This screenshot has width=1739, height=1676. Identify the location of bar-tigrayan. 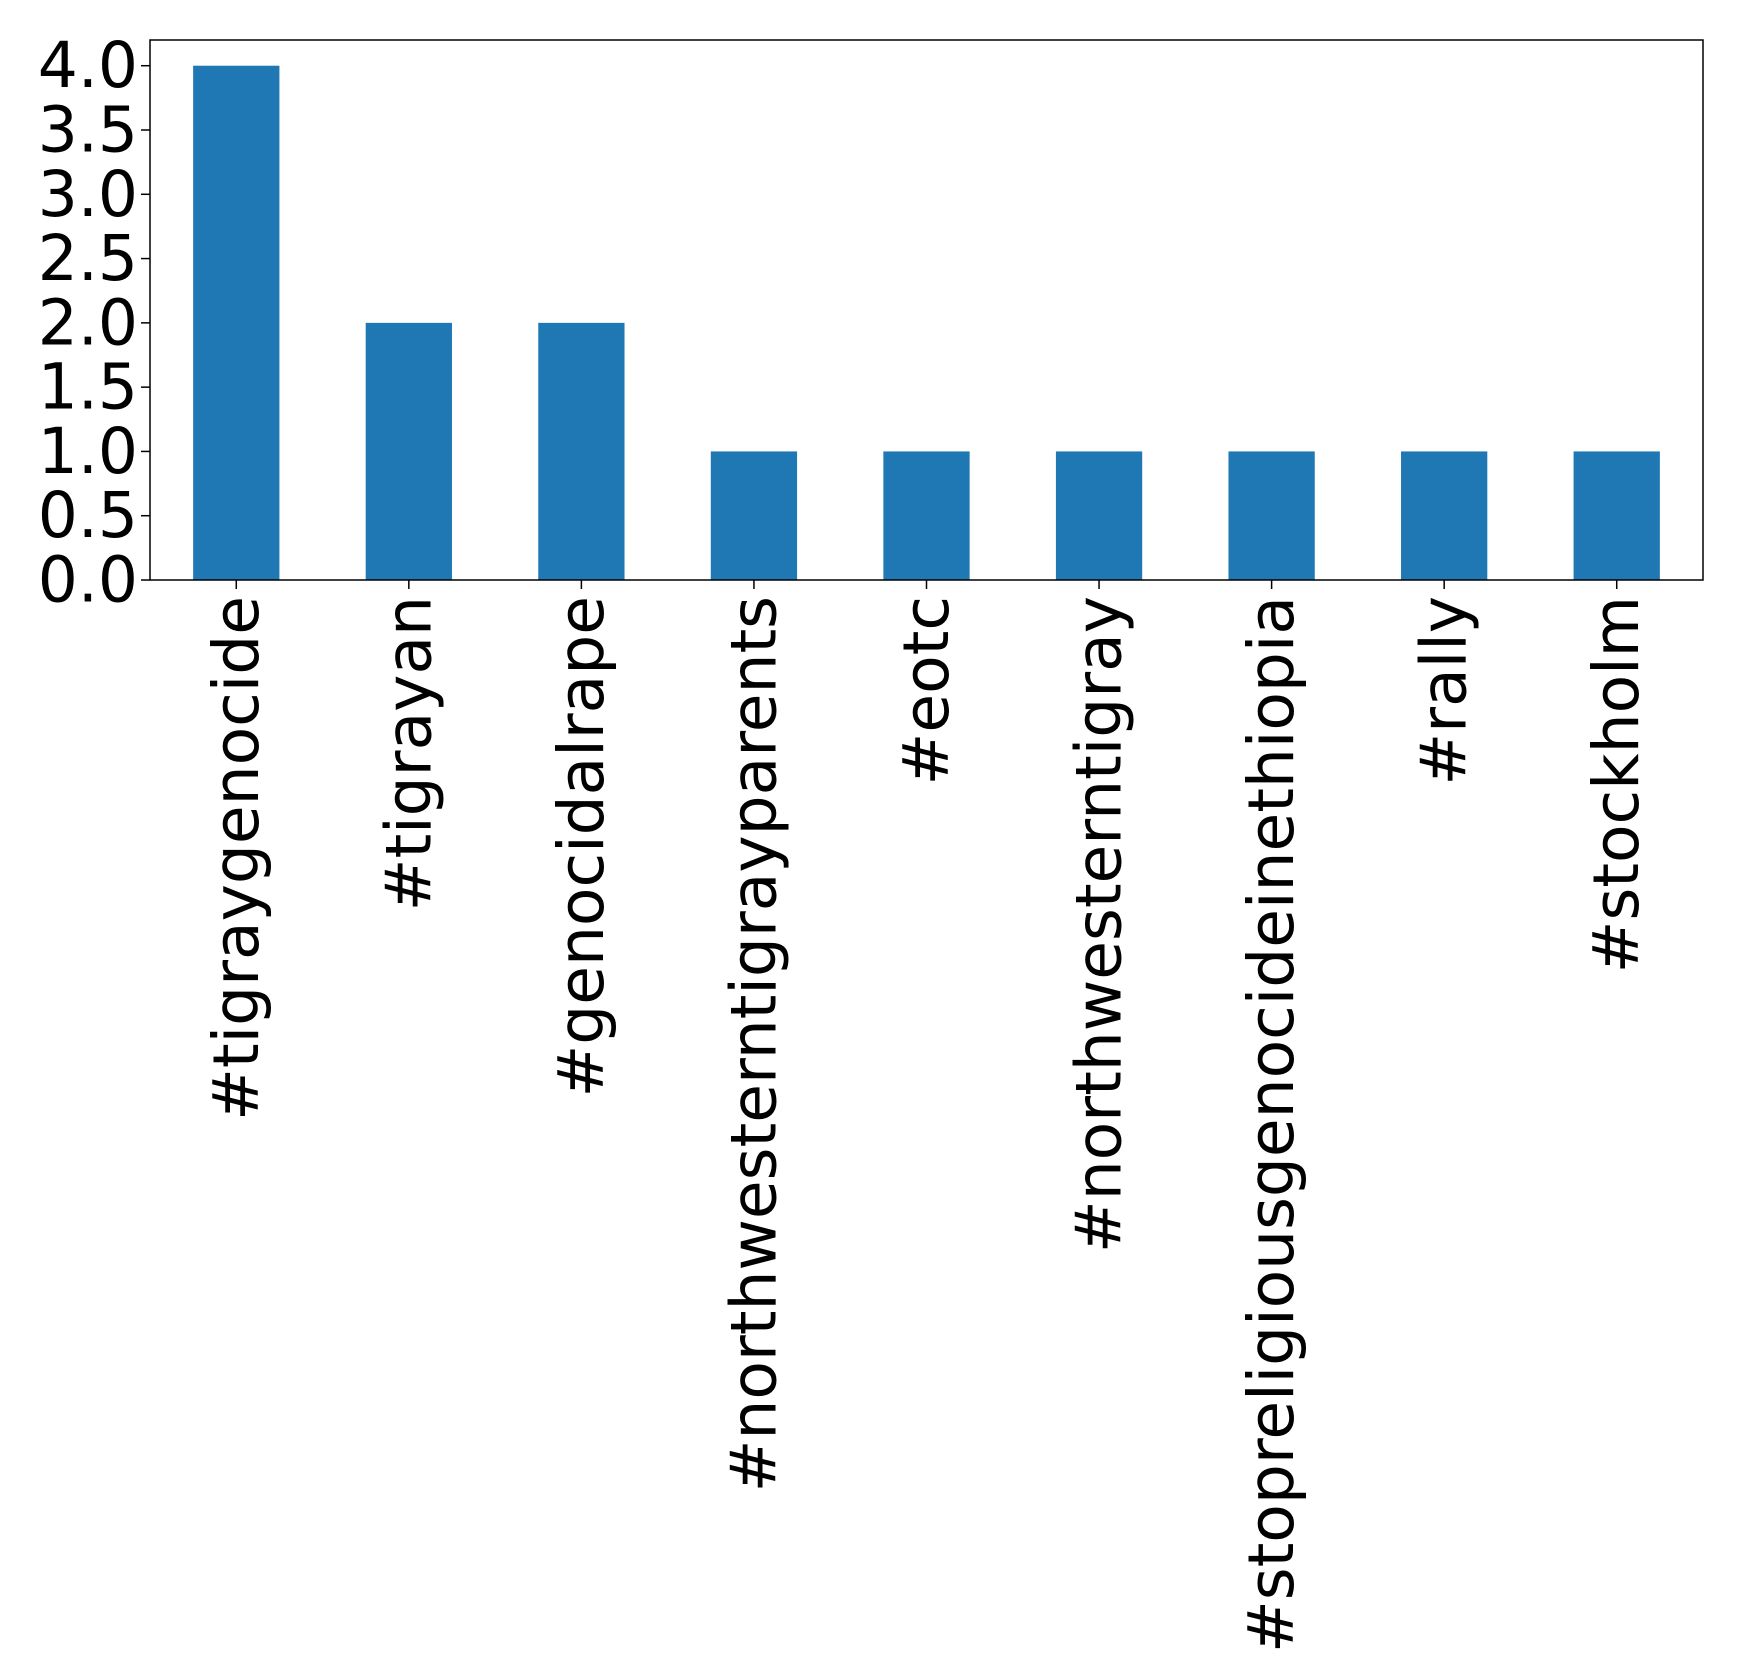
(408, 451).